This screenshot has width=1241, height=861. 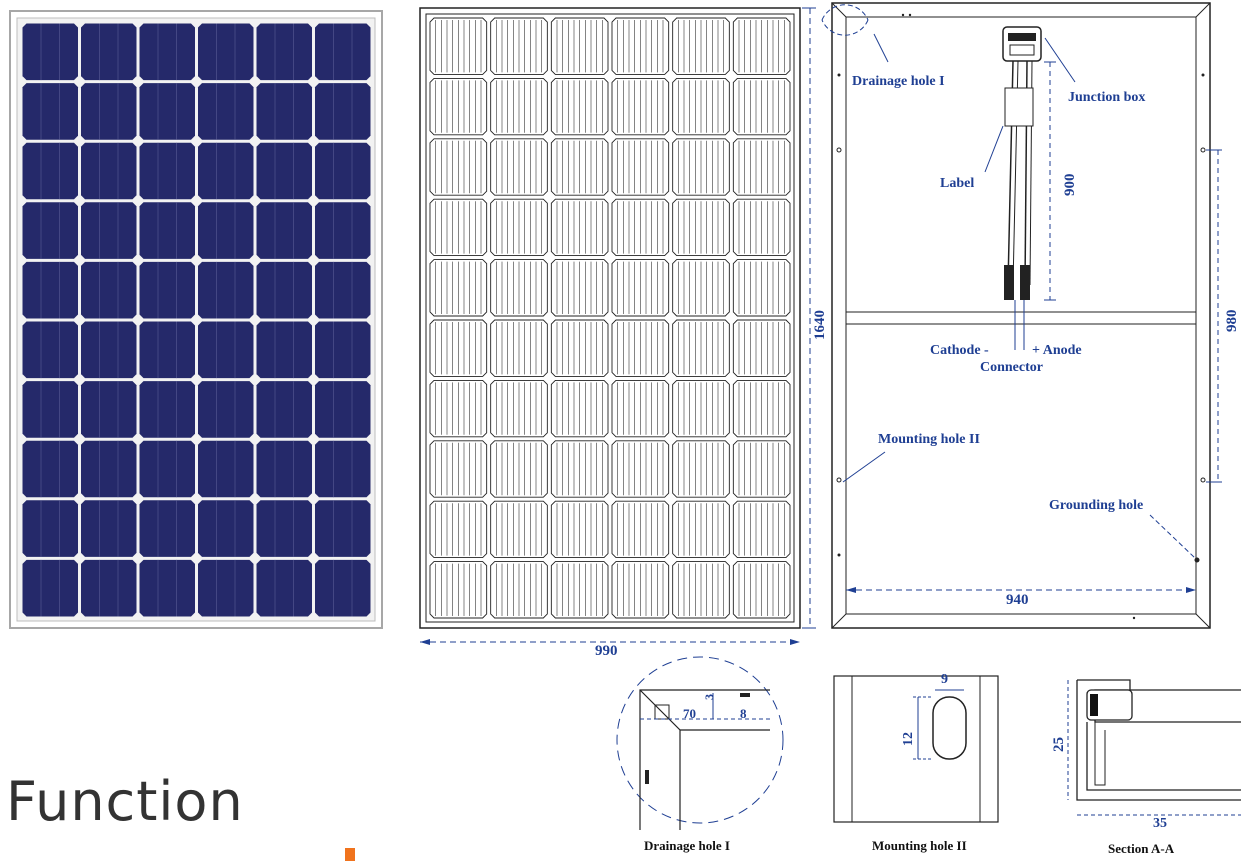 I want to click on dim-70: 70, so click(x=689, y=713).